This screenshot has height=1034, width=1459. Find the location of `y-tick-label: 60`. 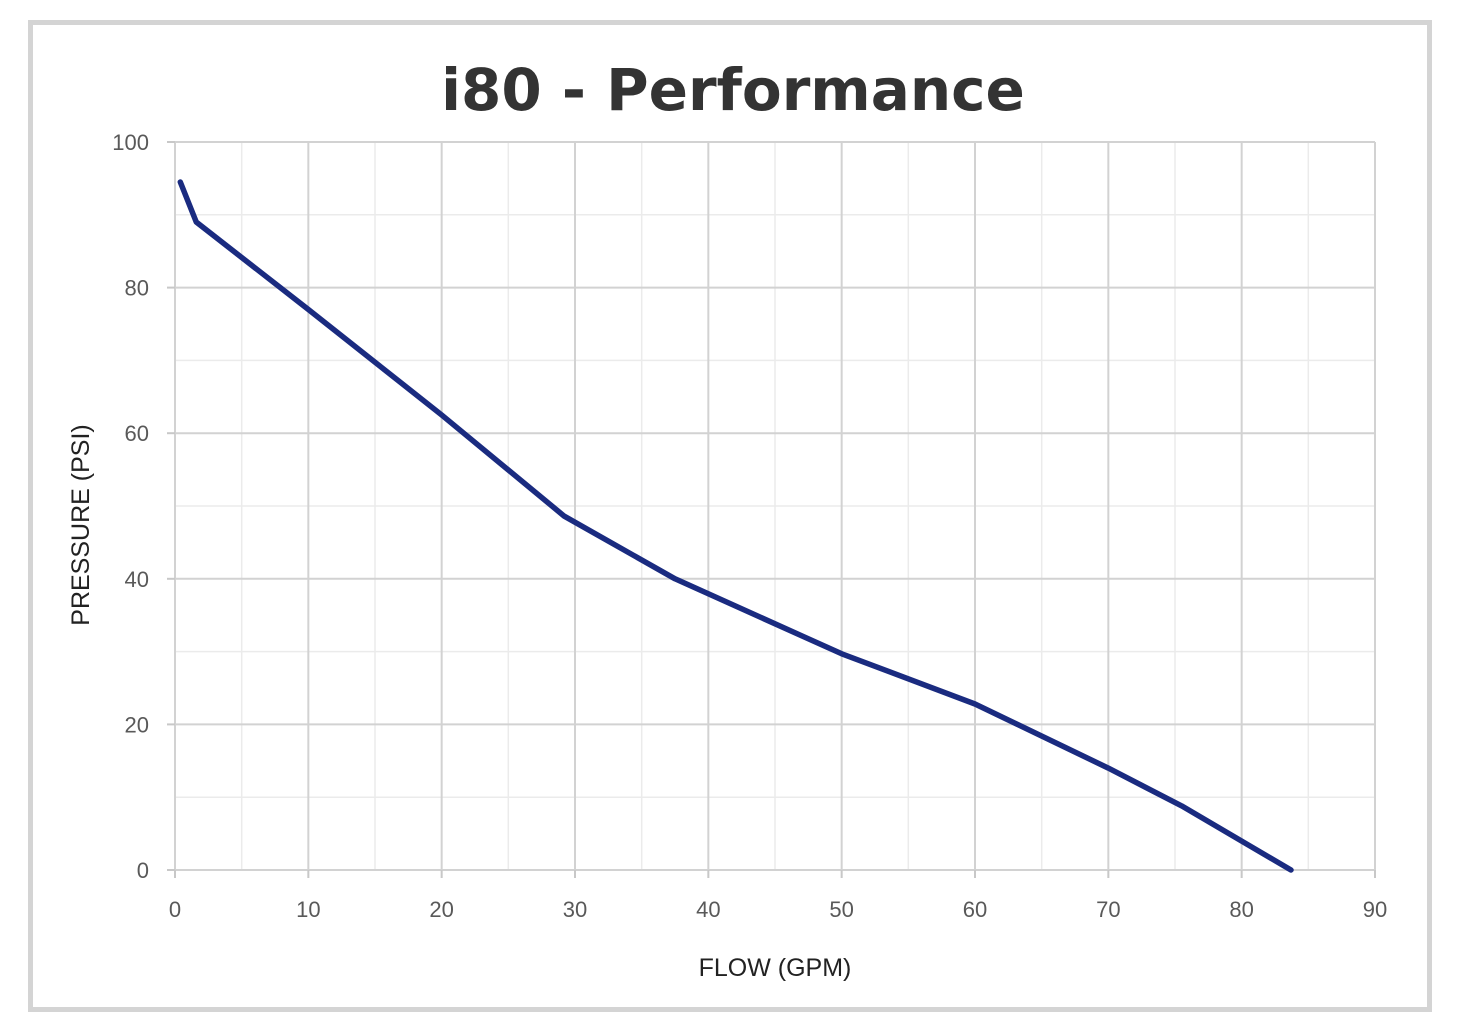

y-tick-label: 60 is located at coordinates (137, 433).